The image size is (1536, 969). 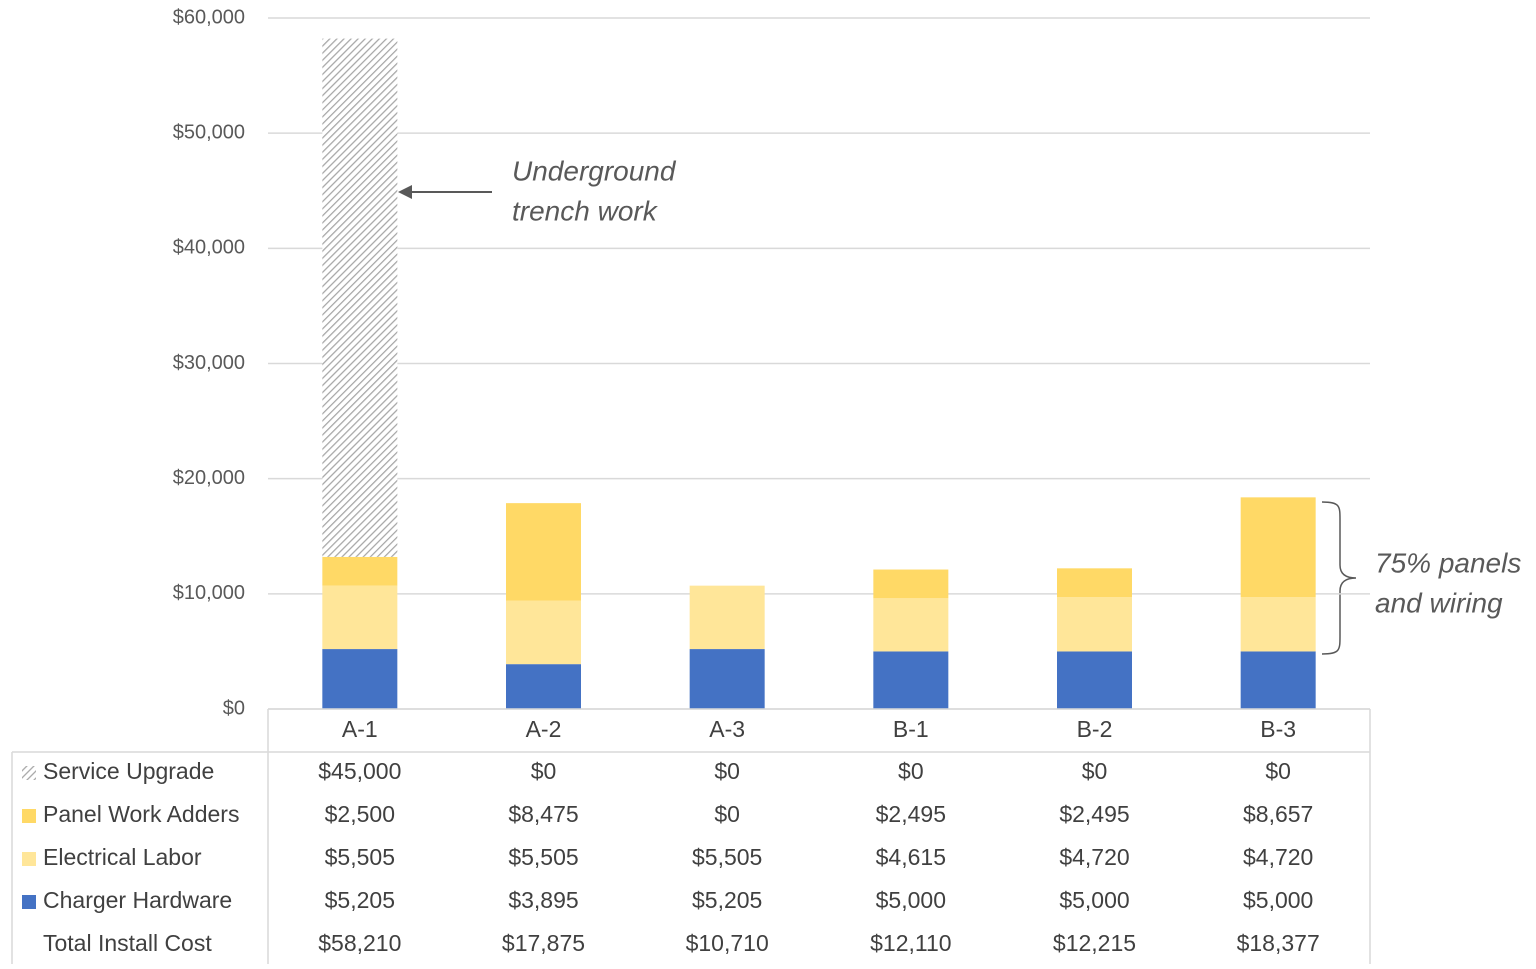 What do you see at coordinates (1339, 578) in the screenshot?
I see `brace` at bounding box center [1339, 578].